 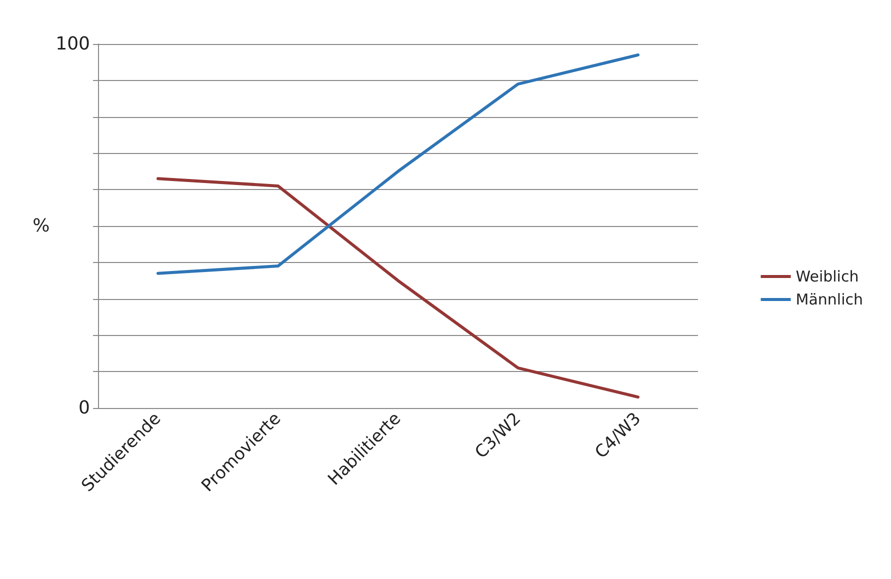 I want to click on y-tick-label: 100, so click(x=73, y=44).